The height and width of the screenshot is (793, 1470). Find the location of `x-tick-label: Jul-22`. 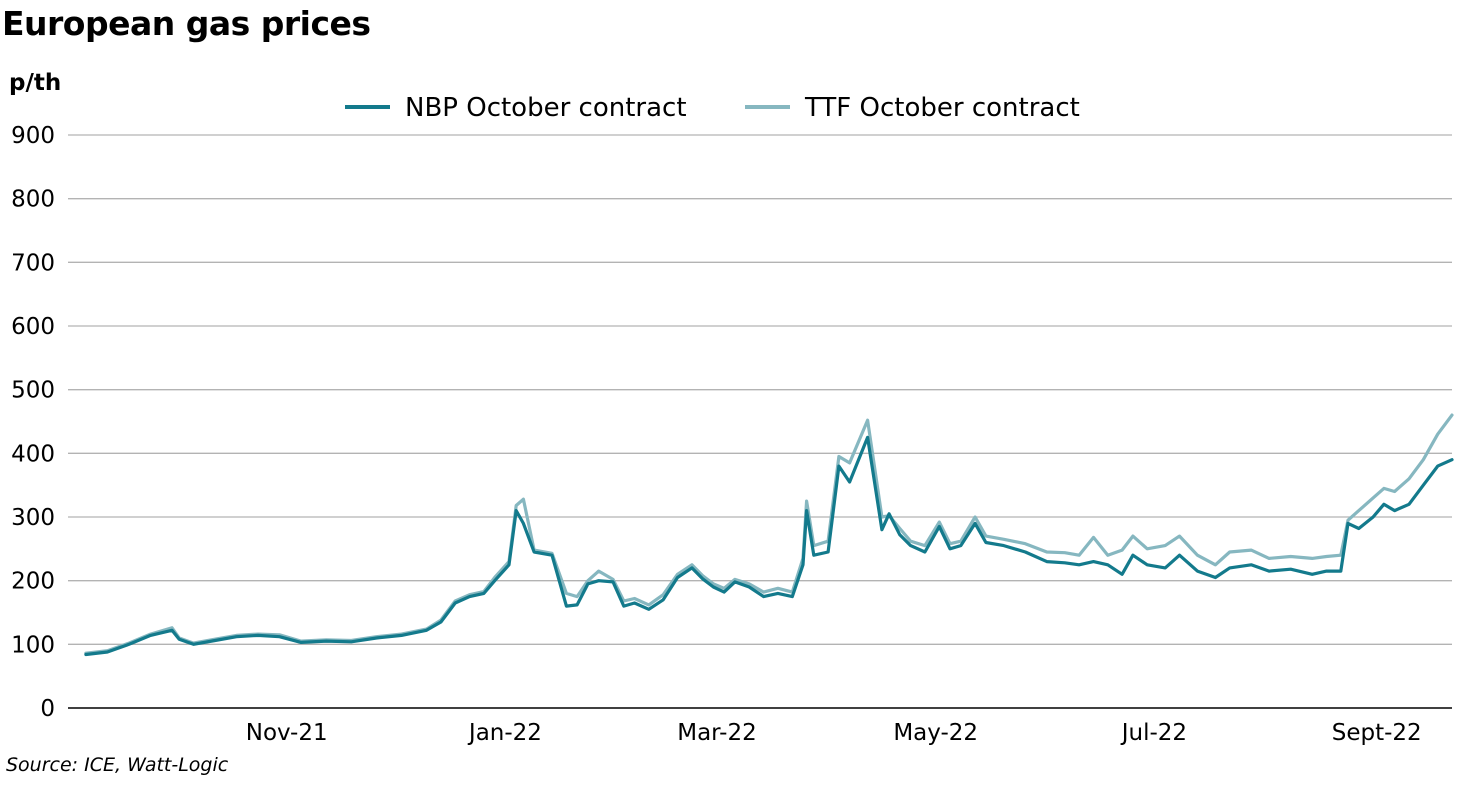

x-tick-label: Jul-22 is located at coordinates (1153, 733).